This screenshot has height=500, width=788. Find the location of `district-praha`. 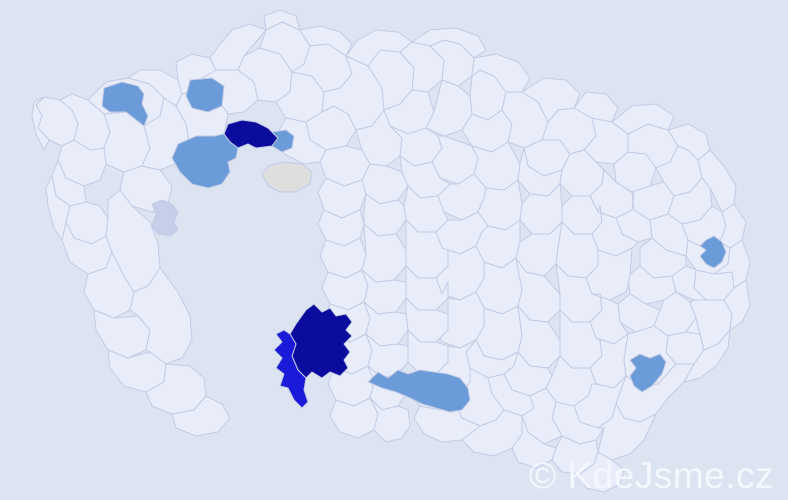

district-praha is located at coordinates (287, 177).